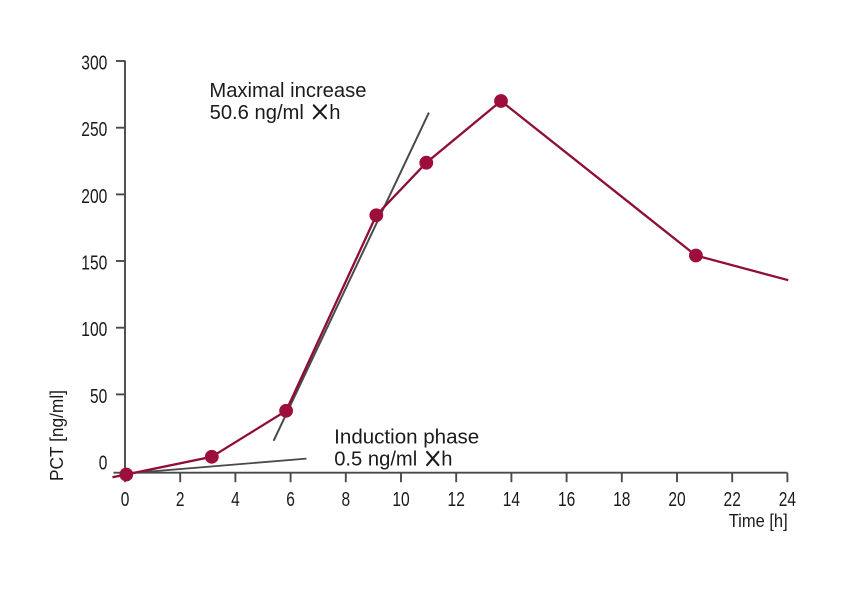  I want to click on svg-text: 250, so click(94, 130).